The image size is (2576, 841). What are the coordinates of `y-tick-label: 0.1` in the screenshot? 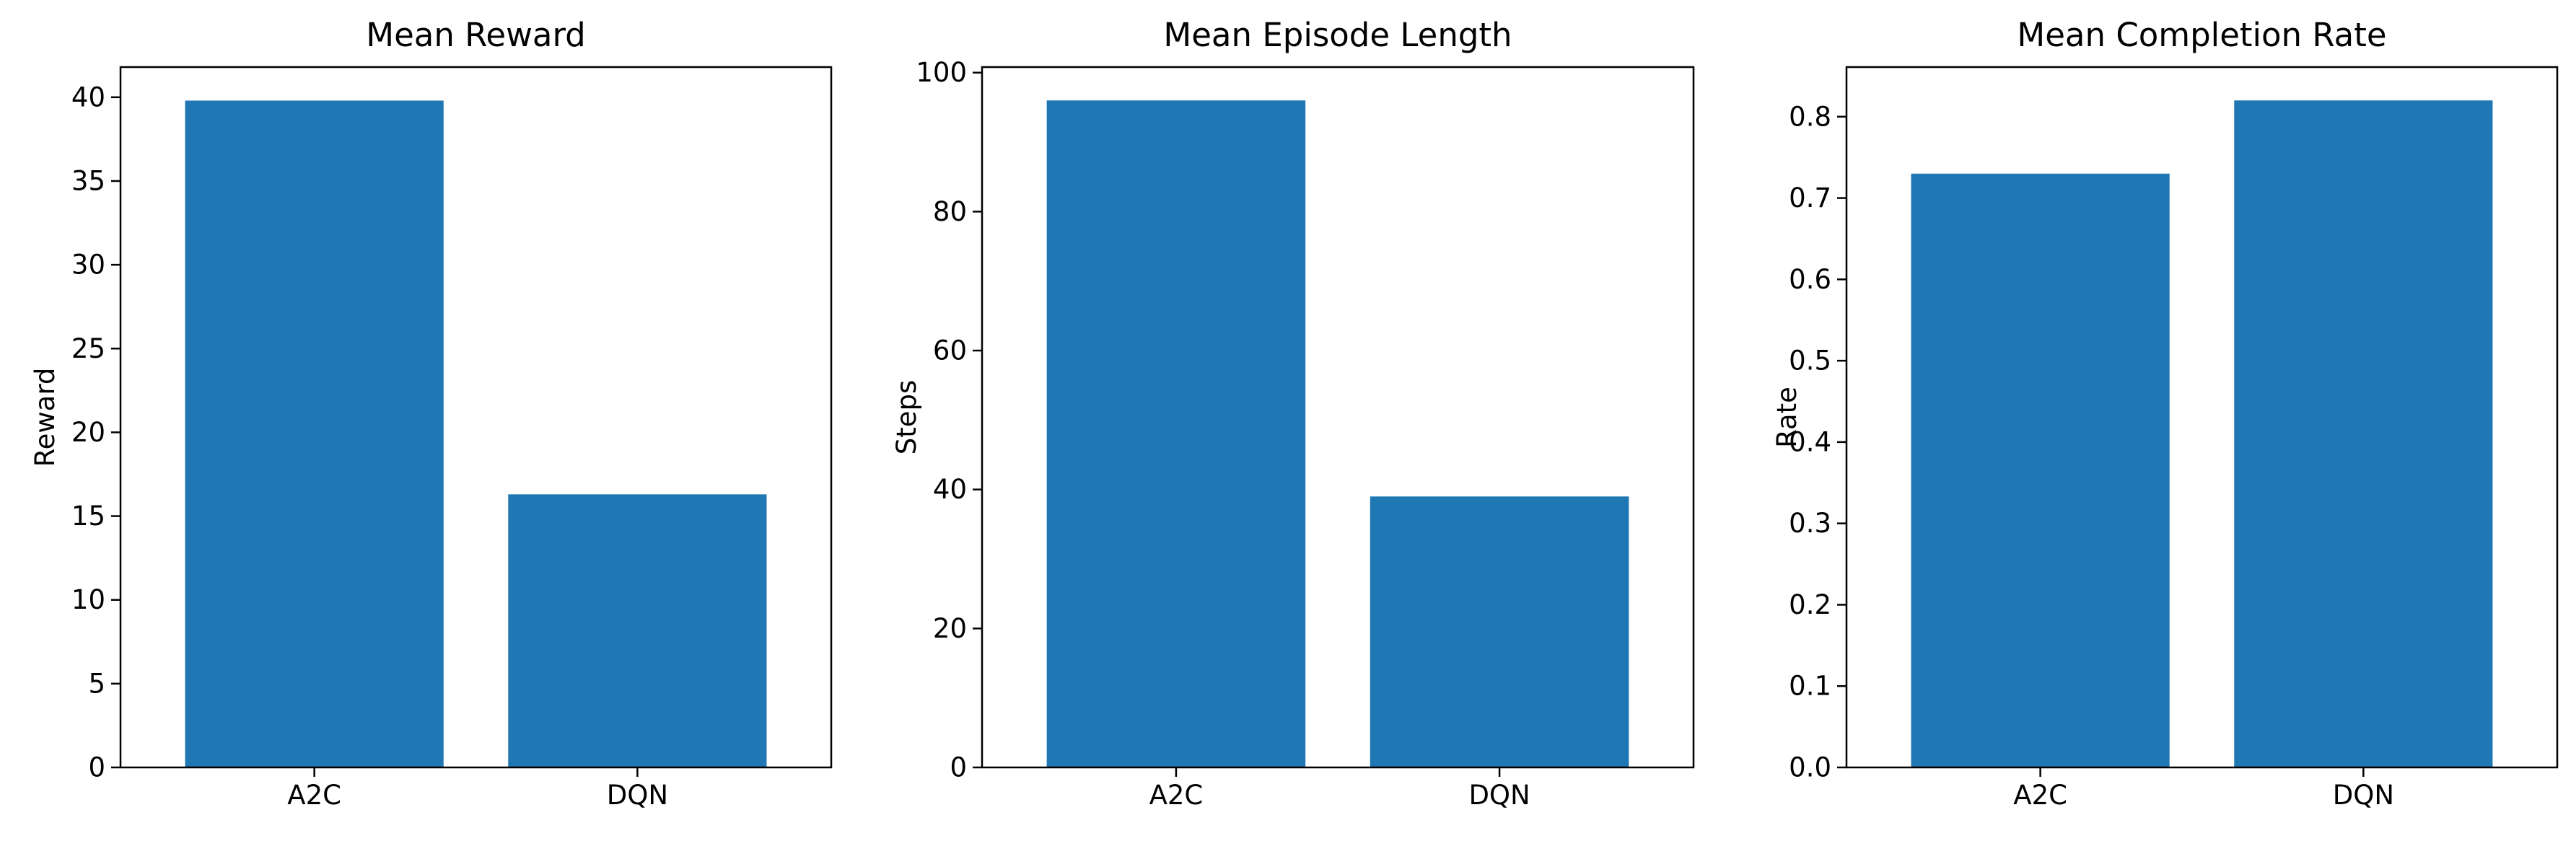 It's located at (1810, 686).